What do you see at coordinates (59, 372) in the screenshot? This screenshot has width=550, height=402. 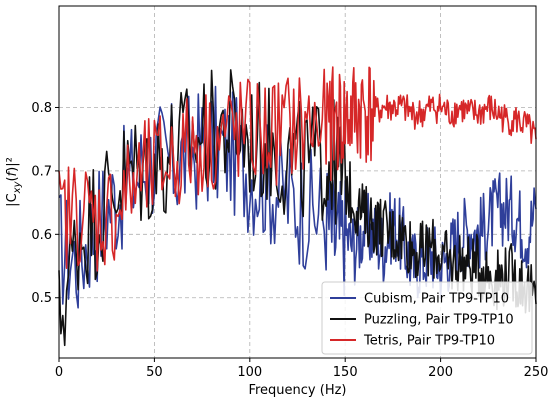 I see `x-tick-label: 0` at bounding box center [59, 372].